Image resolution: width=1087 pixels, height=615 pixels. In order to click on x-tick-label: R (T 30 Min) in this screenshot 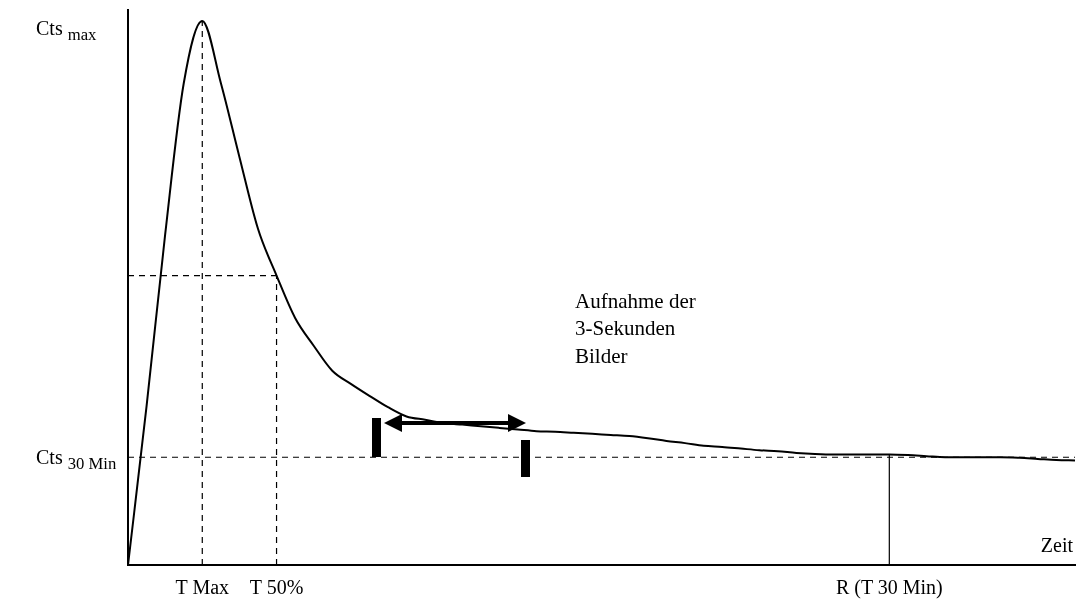, I will do `click(889, 588)`.